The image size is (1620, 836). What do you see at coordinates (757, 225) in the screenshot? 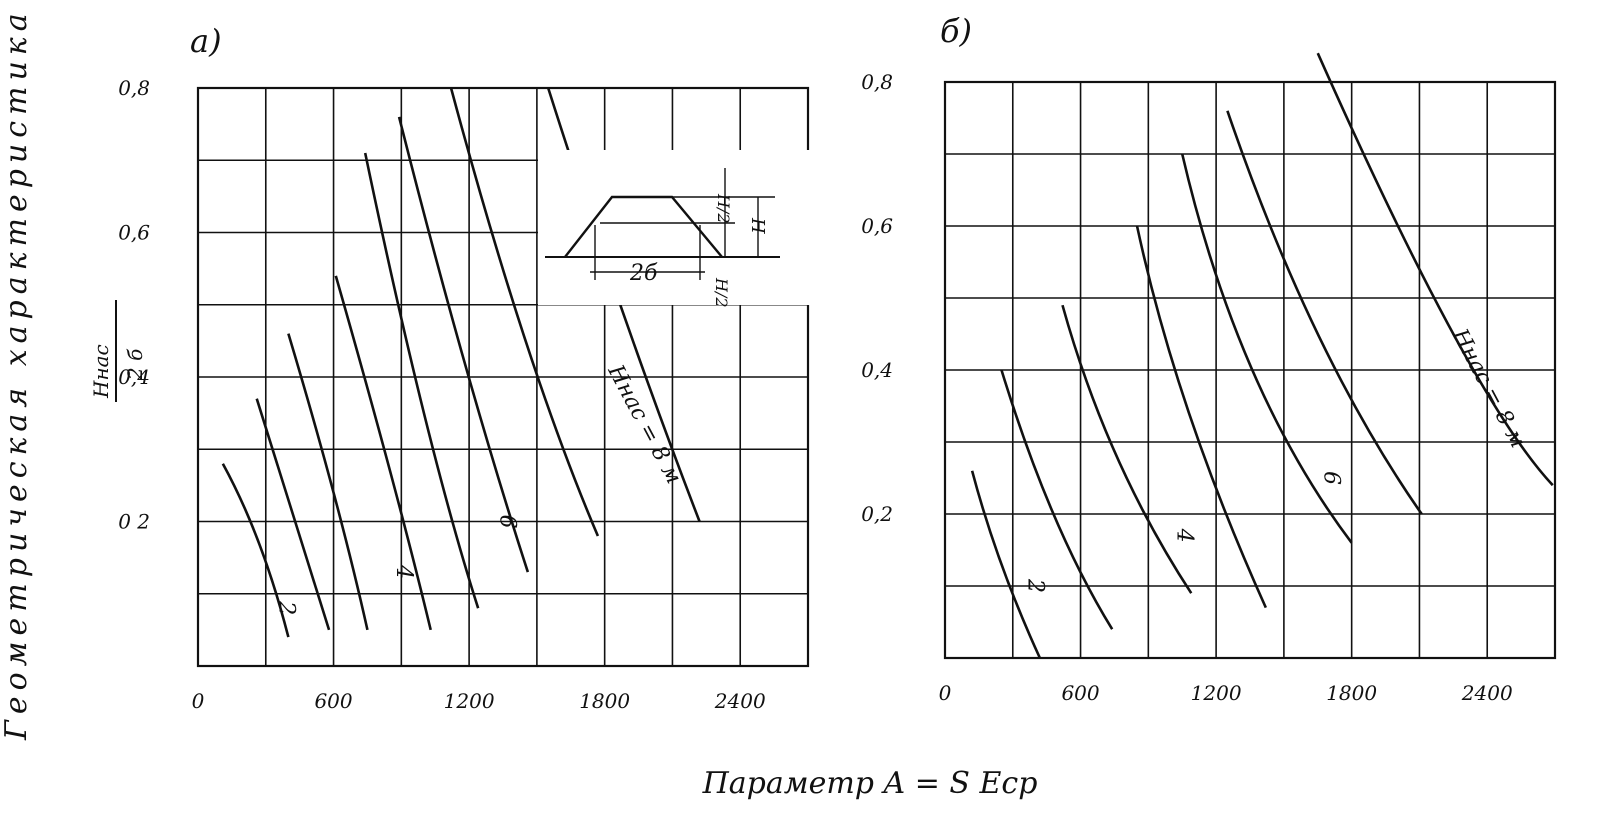
I see `inset-height-label: H` at bounding box center [757, 225].